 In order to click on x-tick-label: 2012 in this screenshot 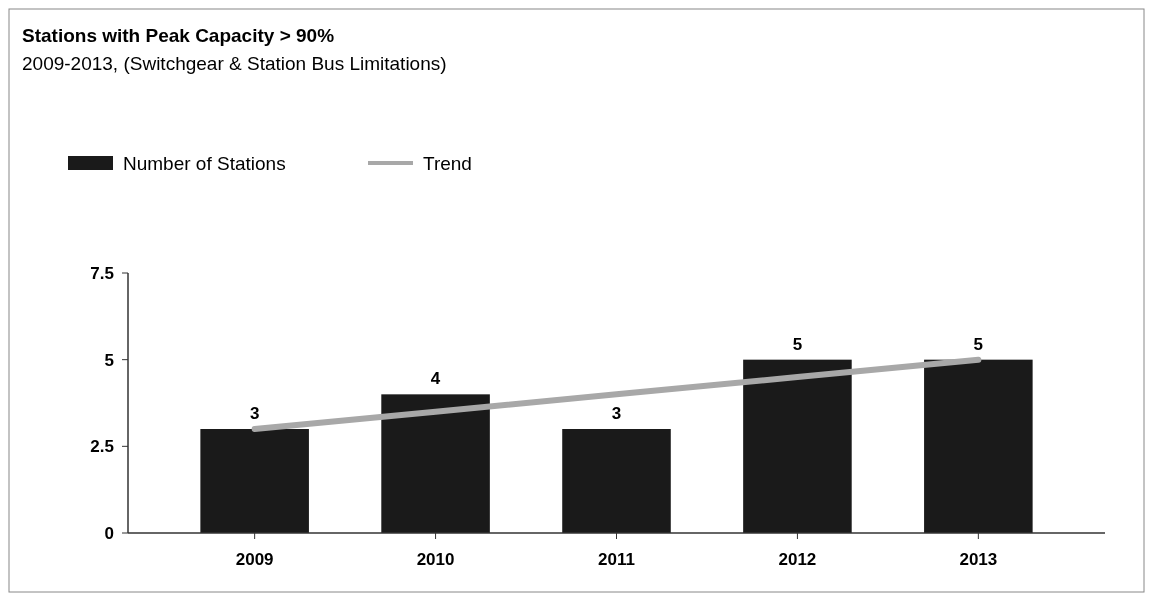, I will do `click(797, 559)`.